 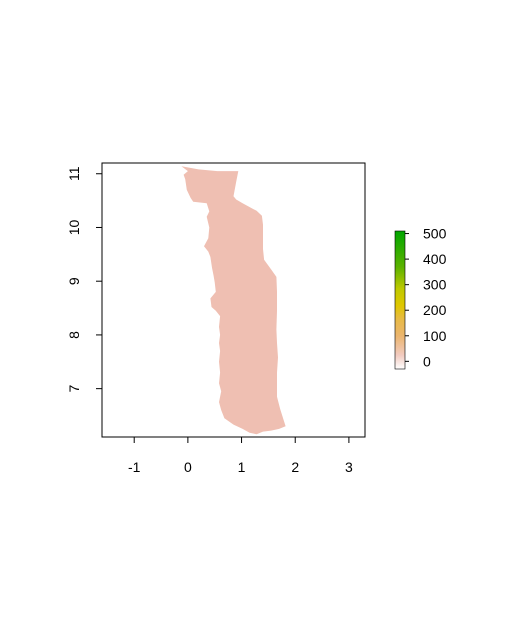 What do you see at coordinates (74, 335) in the screenshot?
I see `y-tick-label: 8` at bounding box center [74, 335].